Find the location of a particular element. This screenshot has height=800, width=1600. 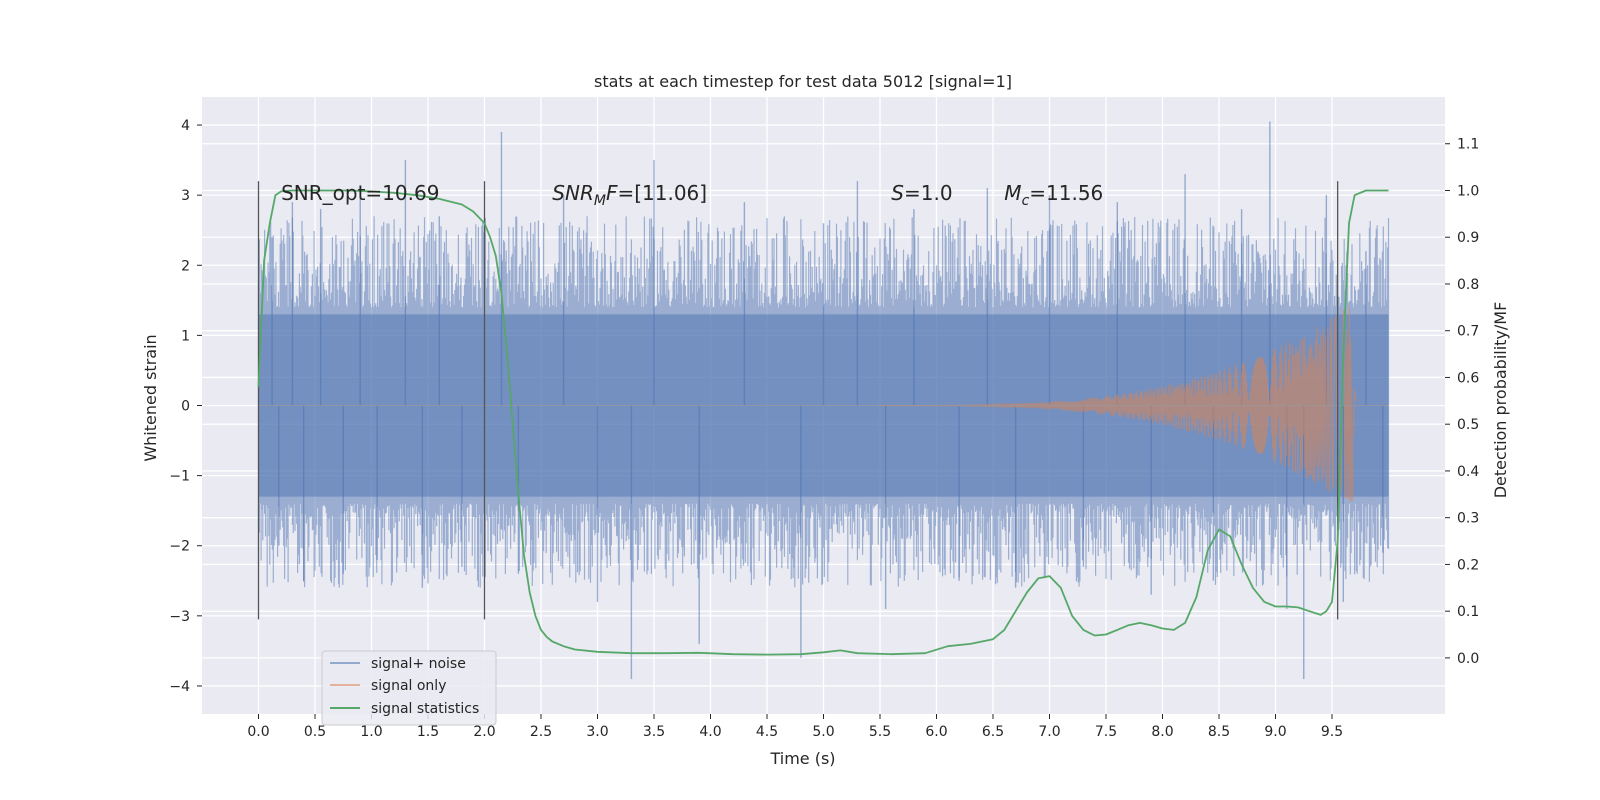

x-tick-label: 9.0 is located at coordinates (1275, 732).